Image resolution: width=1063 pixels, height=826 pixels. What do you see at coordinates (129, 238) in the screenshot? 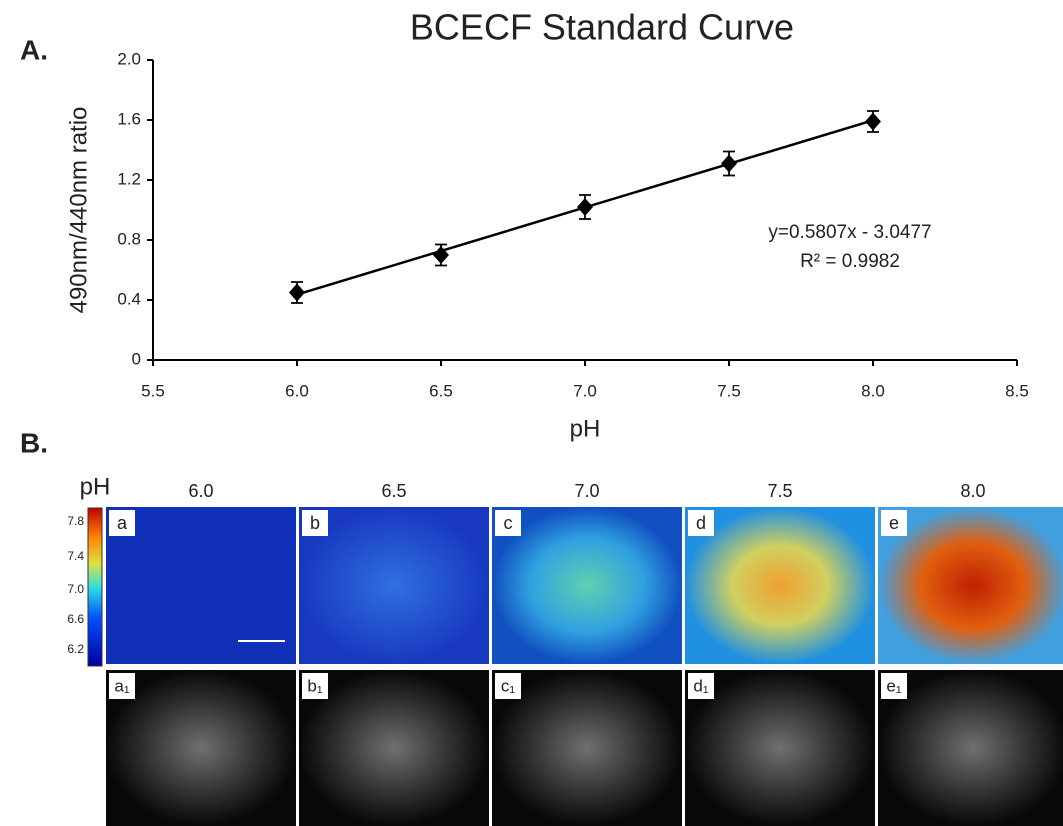
I see `y-tick-label: 0.8` at bounding box center [129, 238].